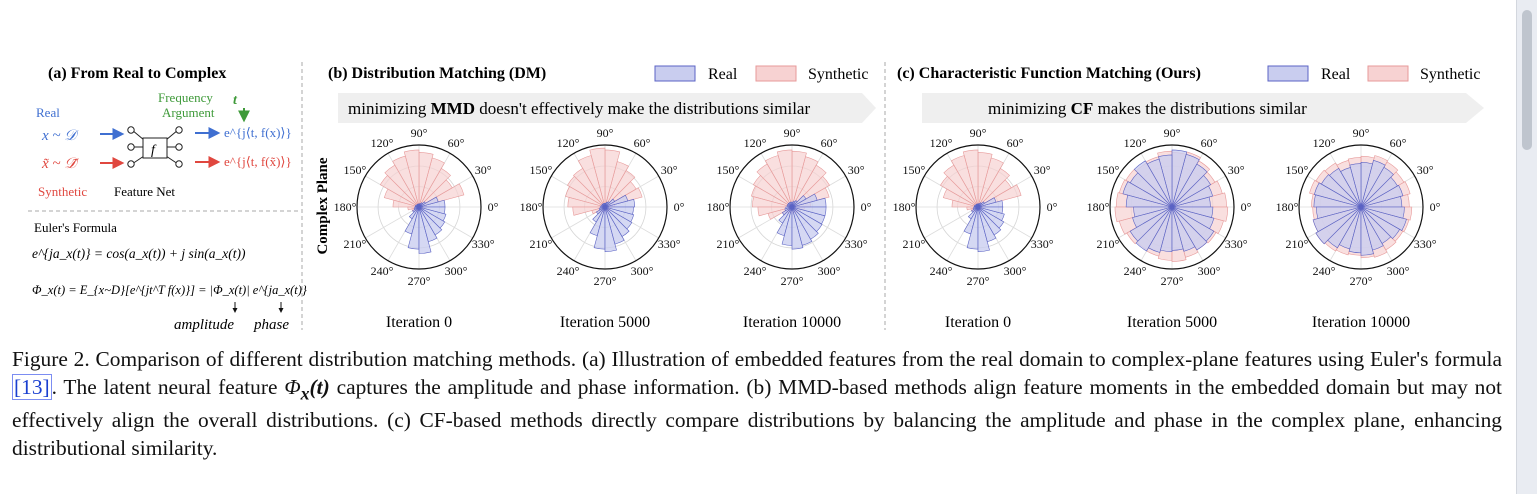  Describe the element at coordinates (258, 132) in the screenshot. I see `out-real-exp: e^{j⟨t, f(x)⟩}` at that location.